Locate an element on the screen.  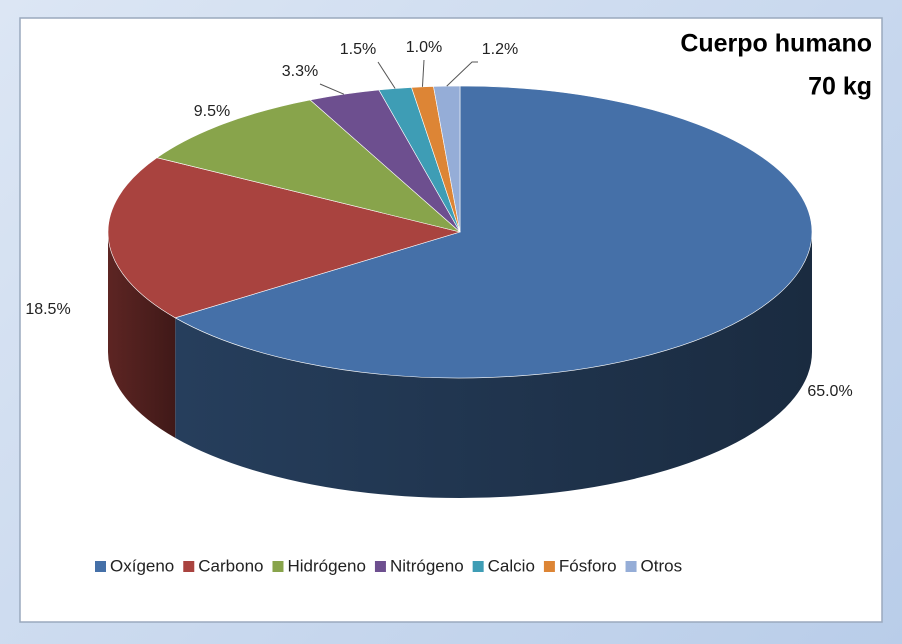
legend-label: Calcio is located at coordinates (511, 565).